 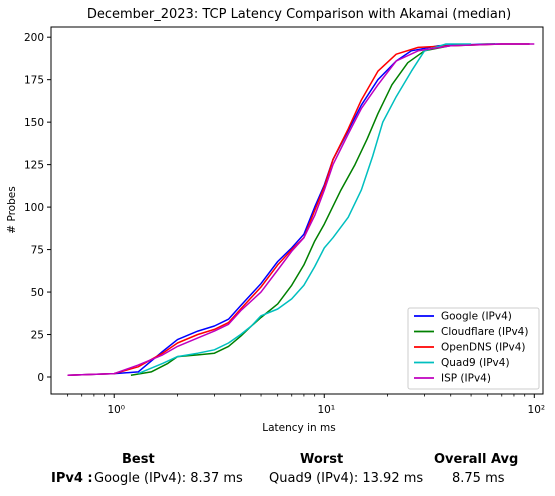 I want to click on y-tick-label-75: 75, so click(x=37, y=251).